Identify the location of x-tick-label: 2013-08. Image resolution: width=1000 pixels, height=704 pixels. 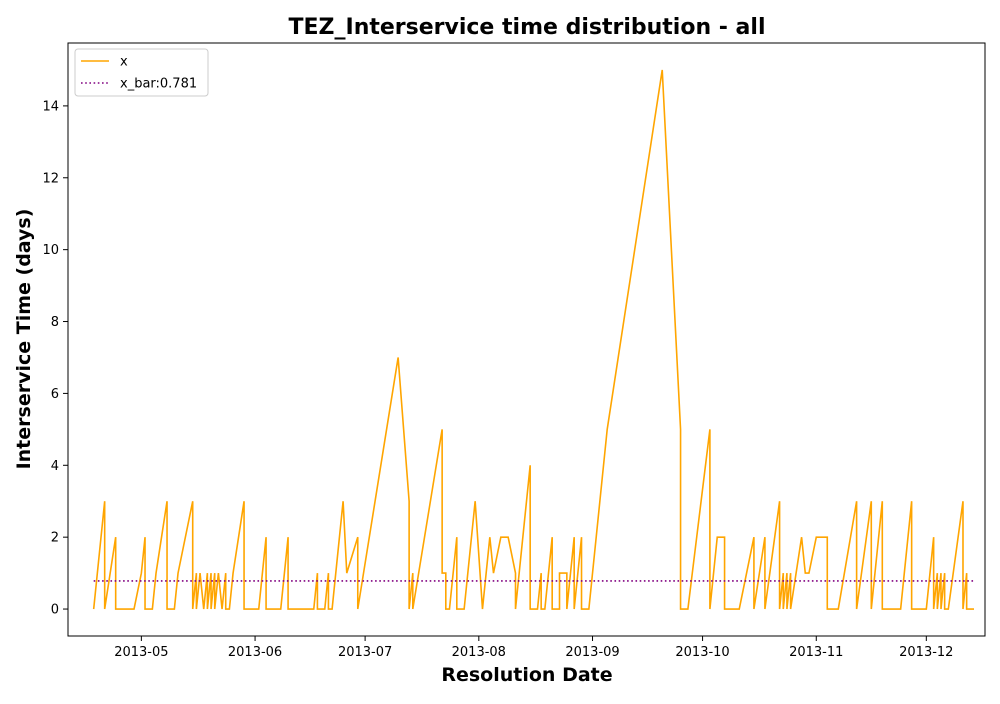
(479, 652).